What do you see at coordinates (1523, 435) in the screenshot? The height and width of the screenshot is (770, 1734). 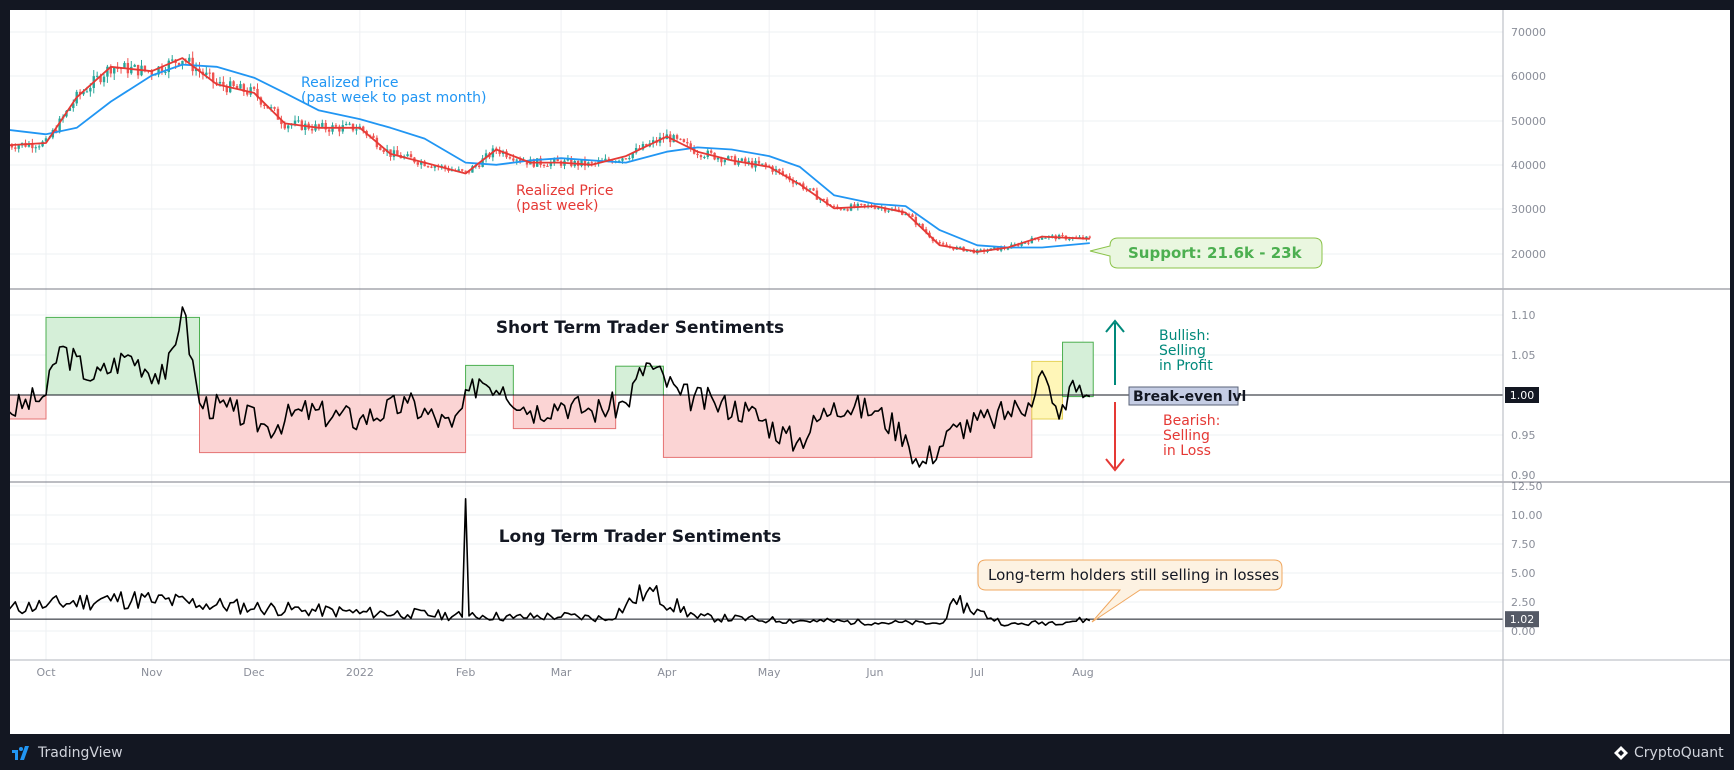 I see `y-tick-label: 0.95` at bounding box center [1523, 435].